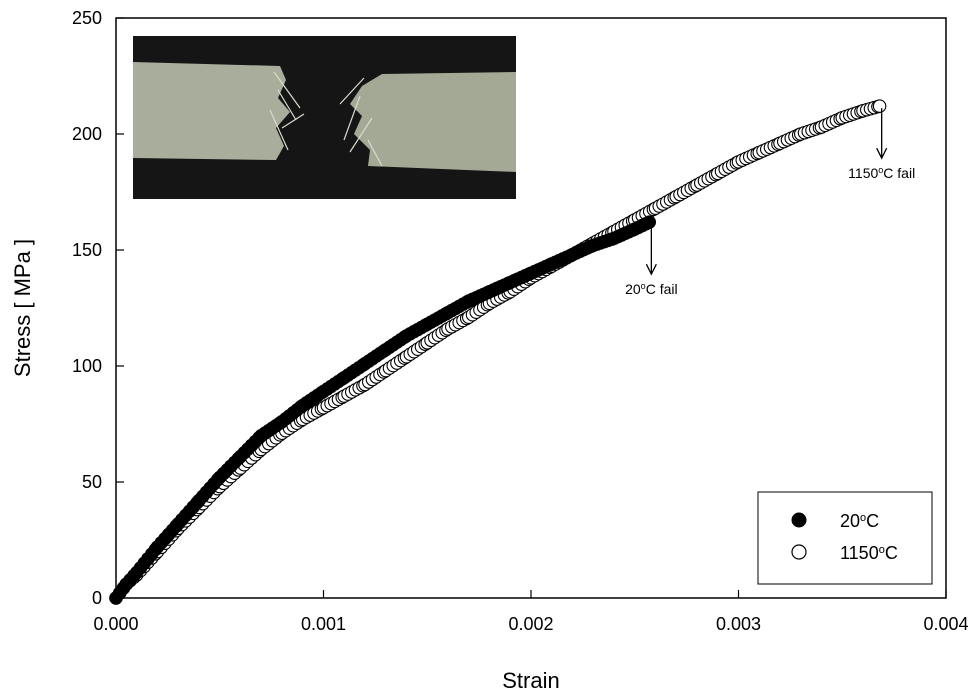  What do you see at coordinates (92, 482) in the screenshot?
I see `y-tick-label: 50` at bounding box center [92, 482].